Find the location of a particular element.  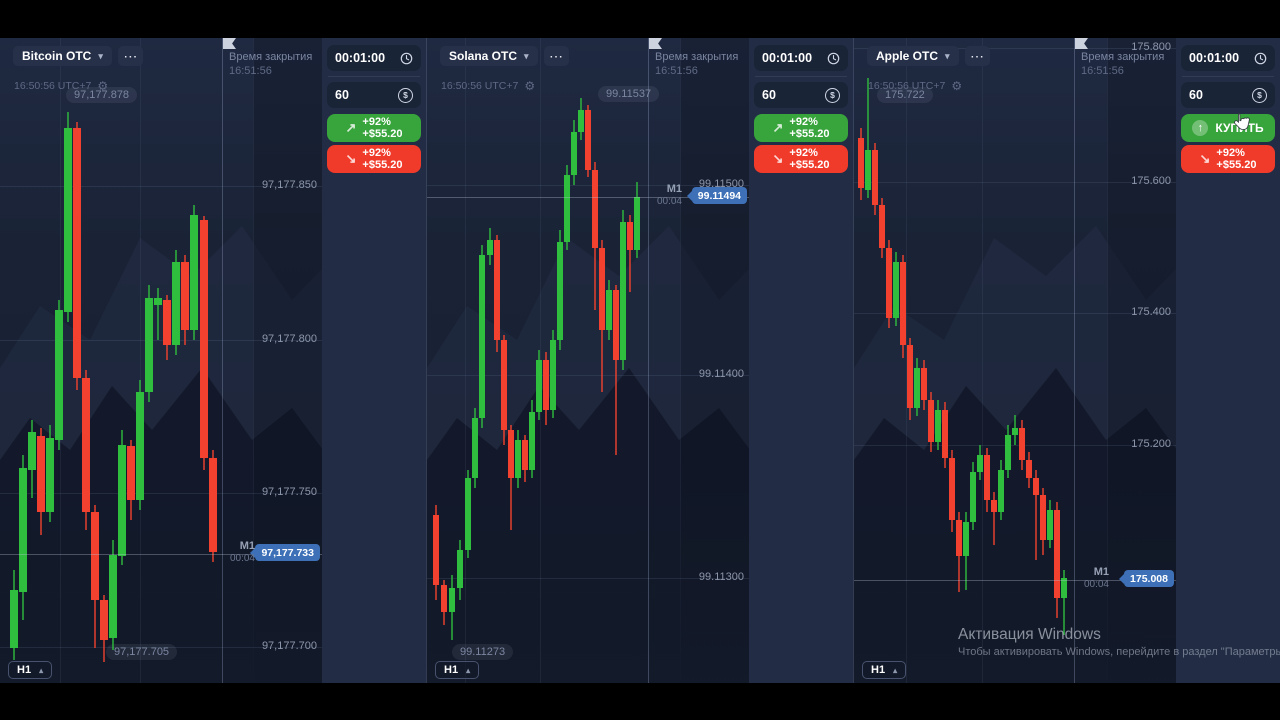

price-marker-label: 175.722 is located at coordinates (905, 95).